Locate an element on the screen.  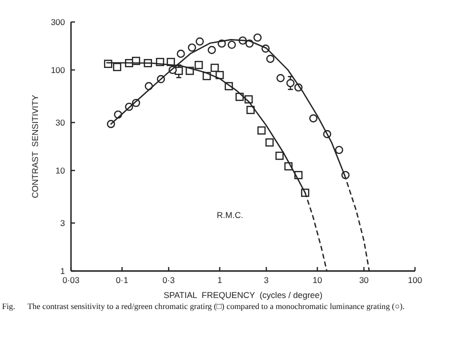
x-tick-label: 0·3 is located at coordinates (169, 280).